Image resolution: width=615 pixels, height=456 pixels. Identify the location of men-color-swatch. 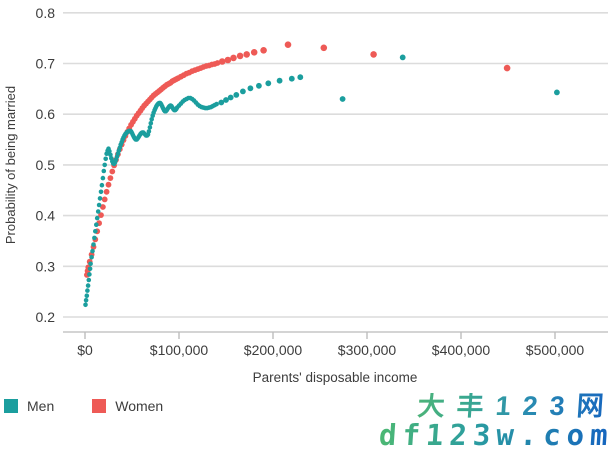
(11, 406).